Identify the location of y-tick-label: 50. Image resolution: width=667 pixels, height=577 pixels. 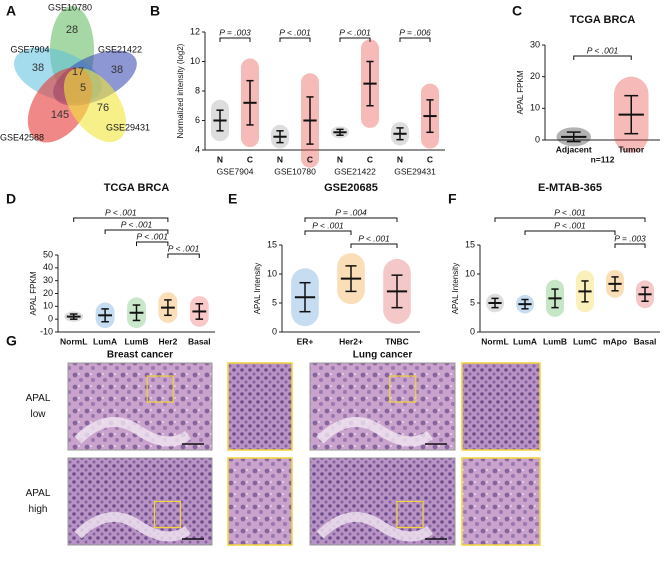
(48, 254).